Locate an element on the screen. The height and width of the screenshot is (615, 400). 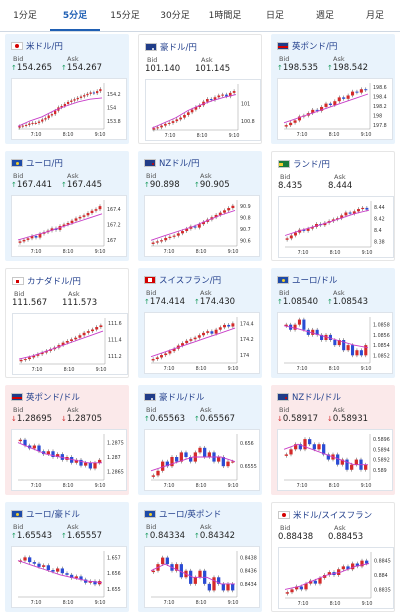
mini-chart: 1.2875 1.287 1.2865 7:10 8:10 9:10 is located at coordinates (69, 460).